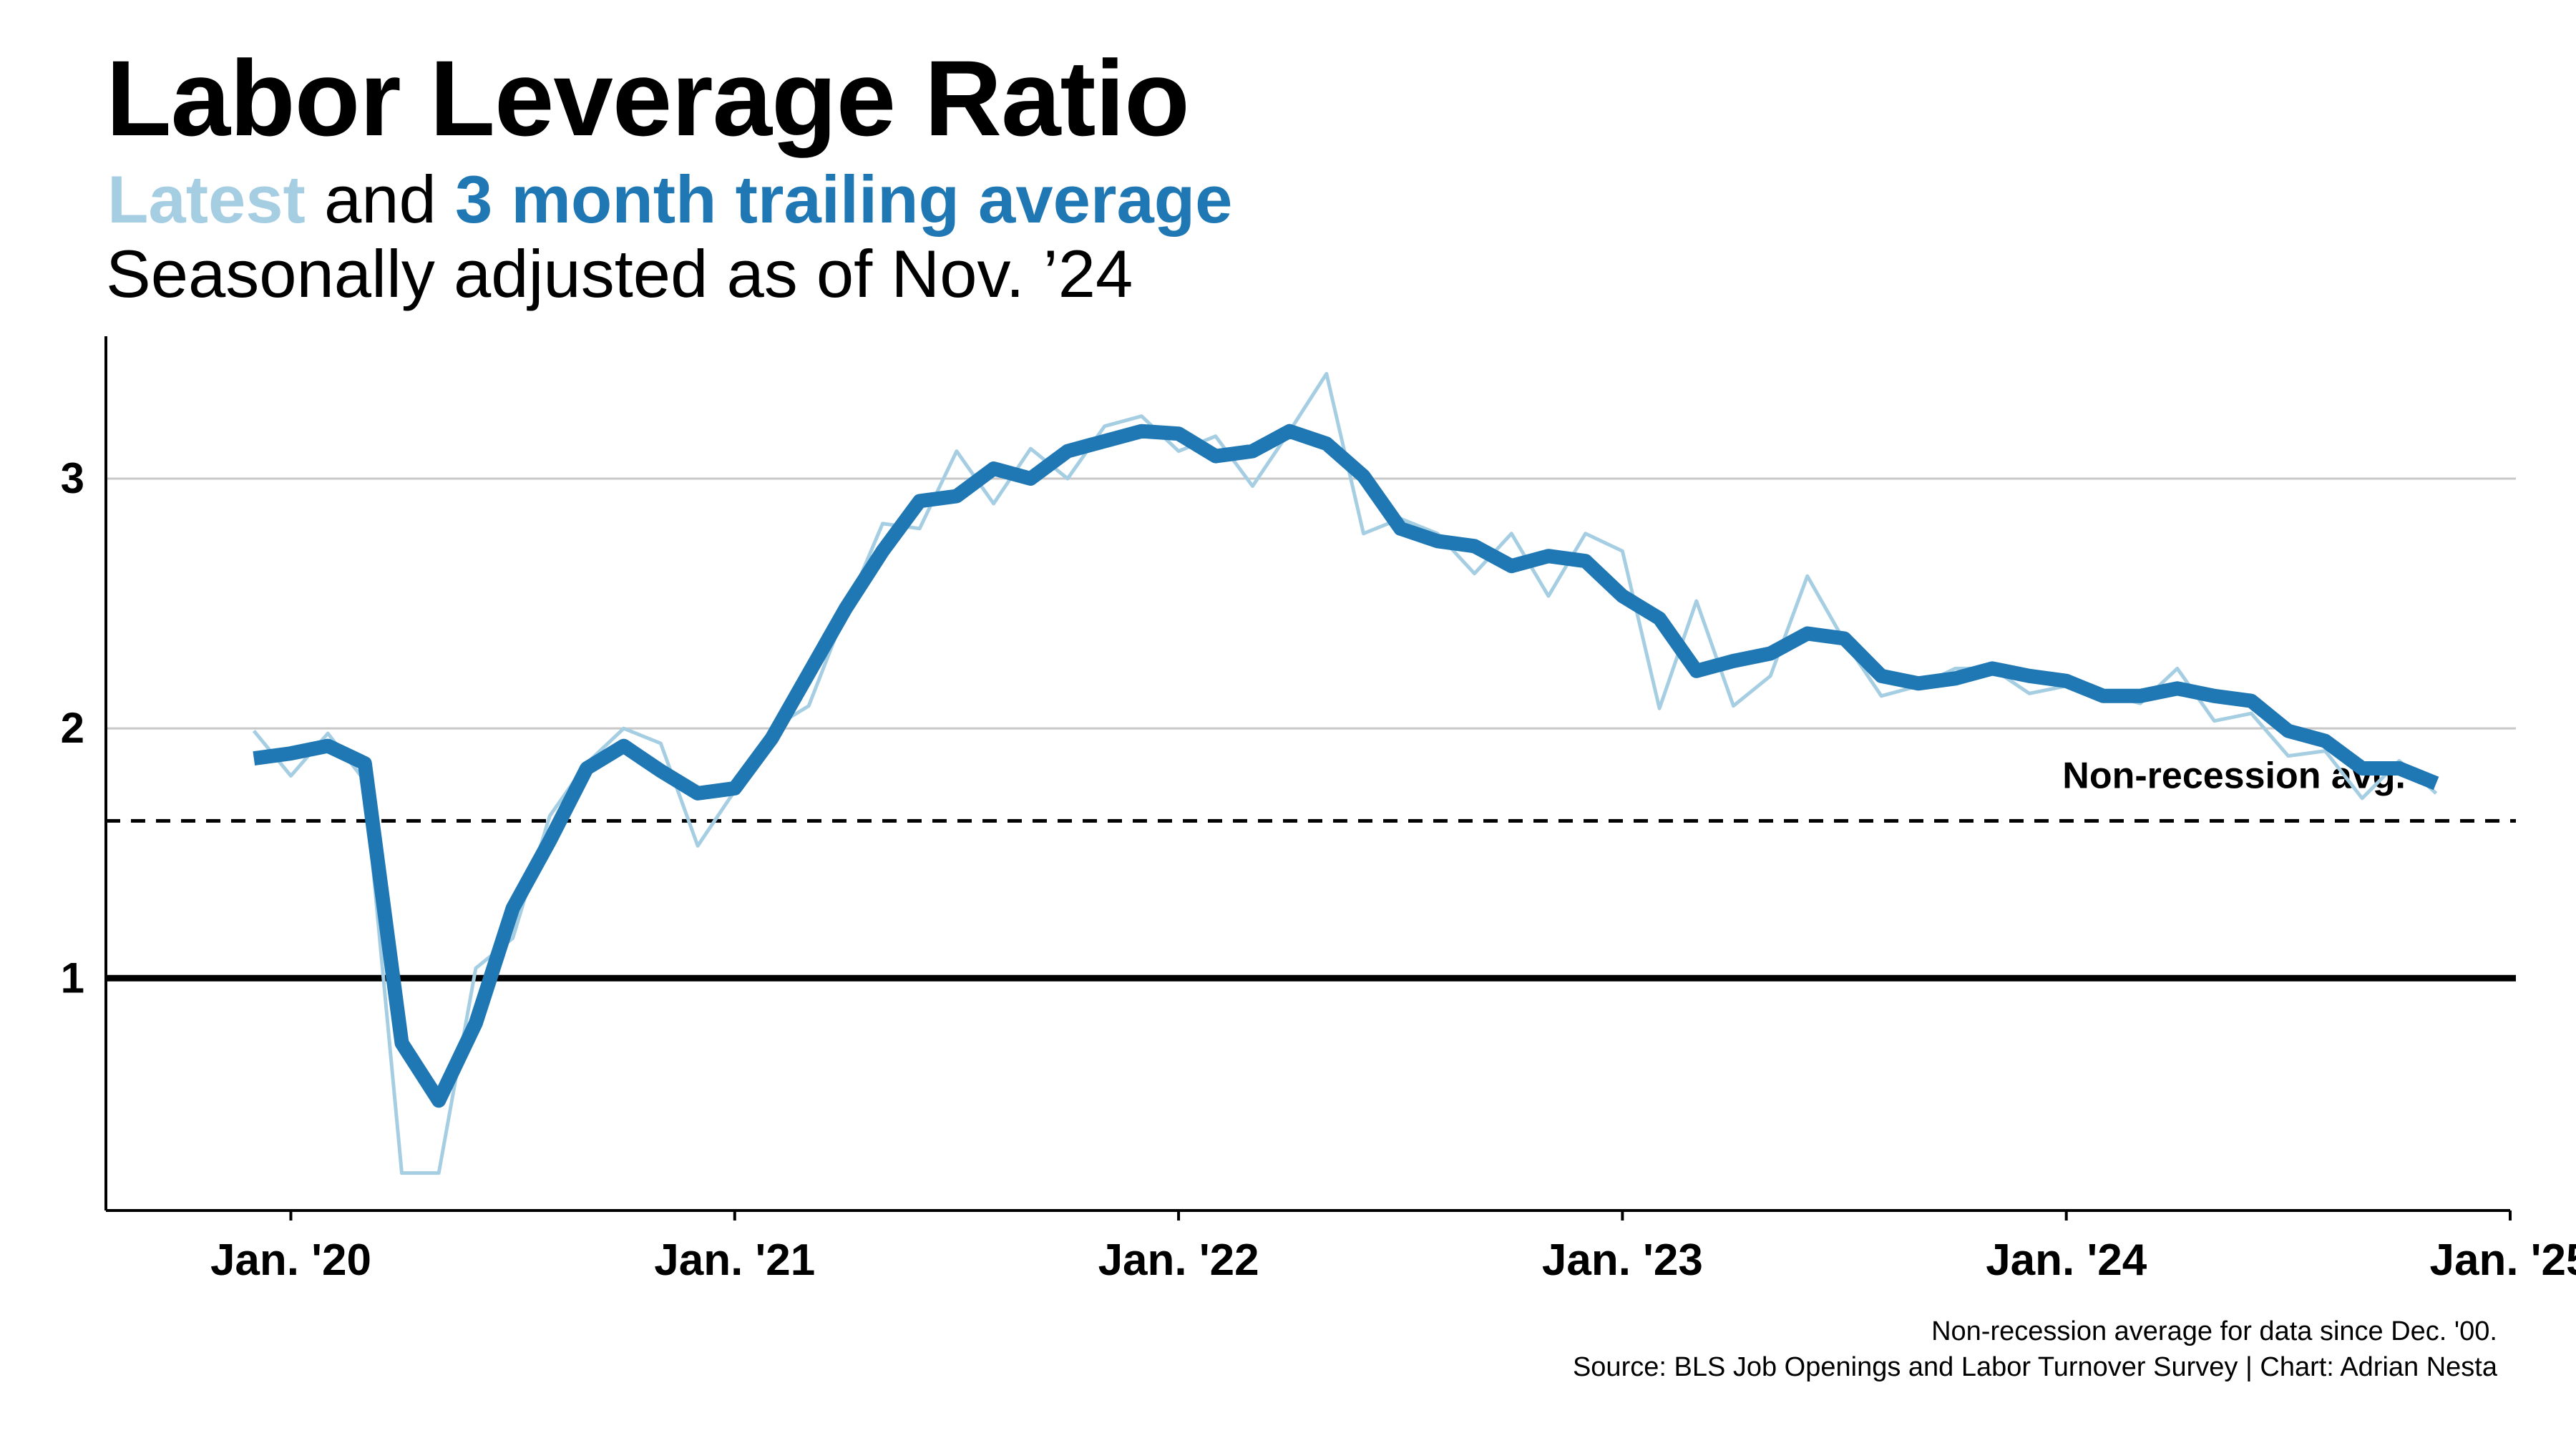 This screenshot has height=1438, width=2576. I want to click on x-tick-label: Jan. '23, so click(1622, 1261).